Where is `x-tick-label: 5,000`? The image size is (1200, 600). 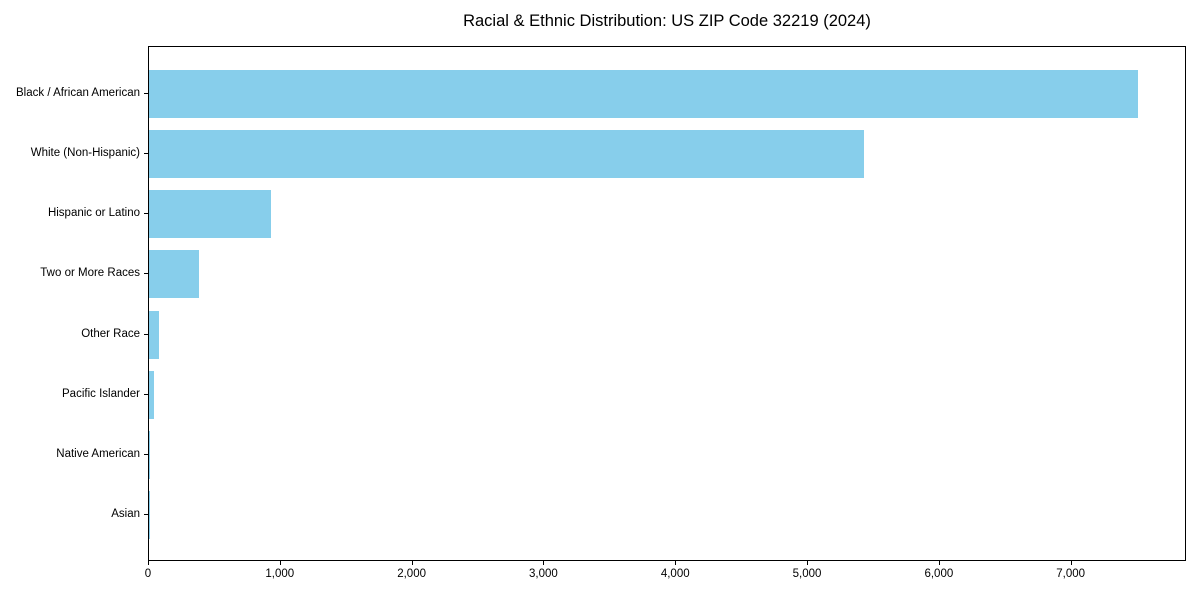
x-tick-label: 5,000 is located at coordinates (807, 574).